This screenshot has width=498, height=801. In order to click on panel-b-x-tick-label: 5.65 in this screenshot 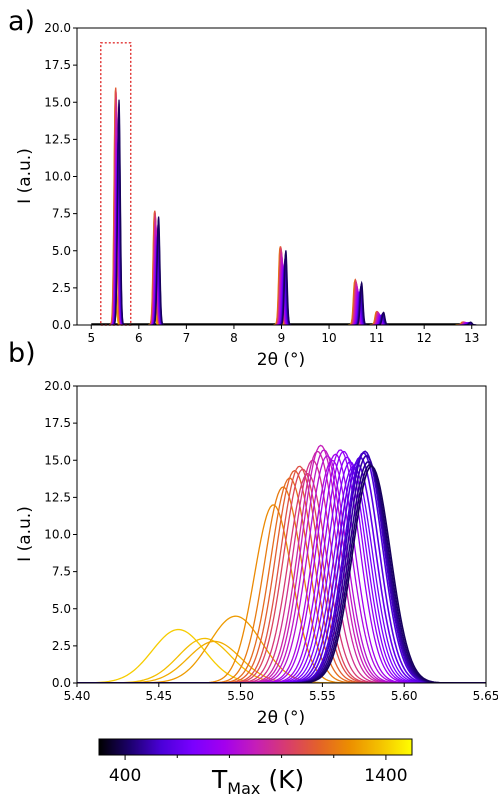, I will do `click(485, 696)`.